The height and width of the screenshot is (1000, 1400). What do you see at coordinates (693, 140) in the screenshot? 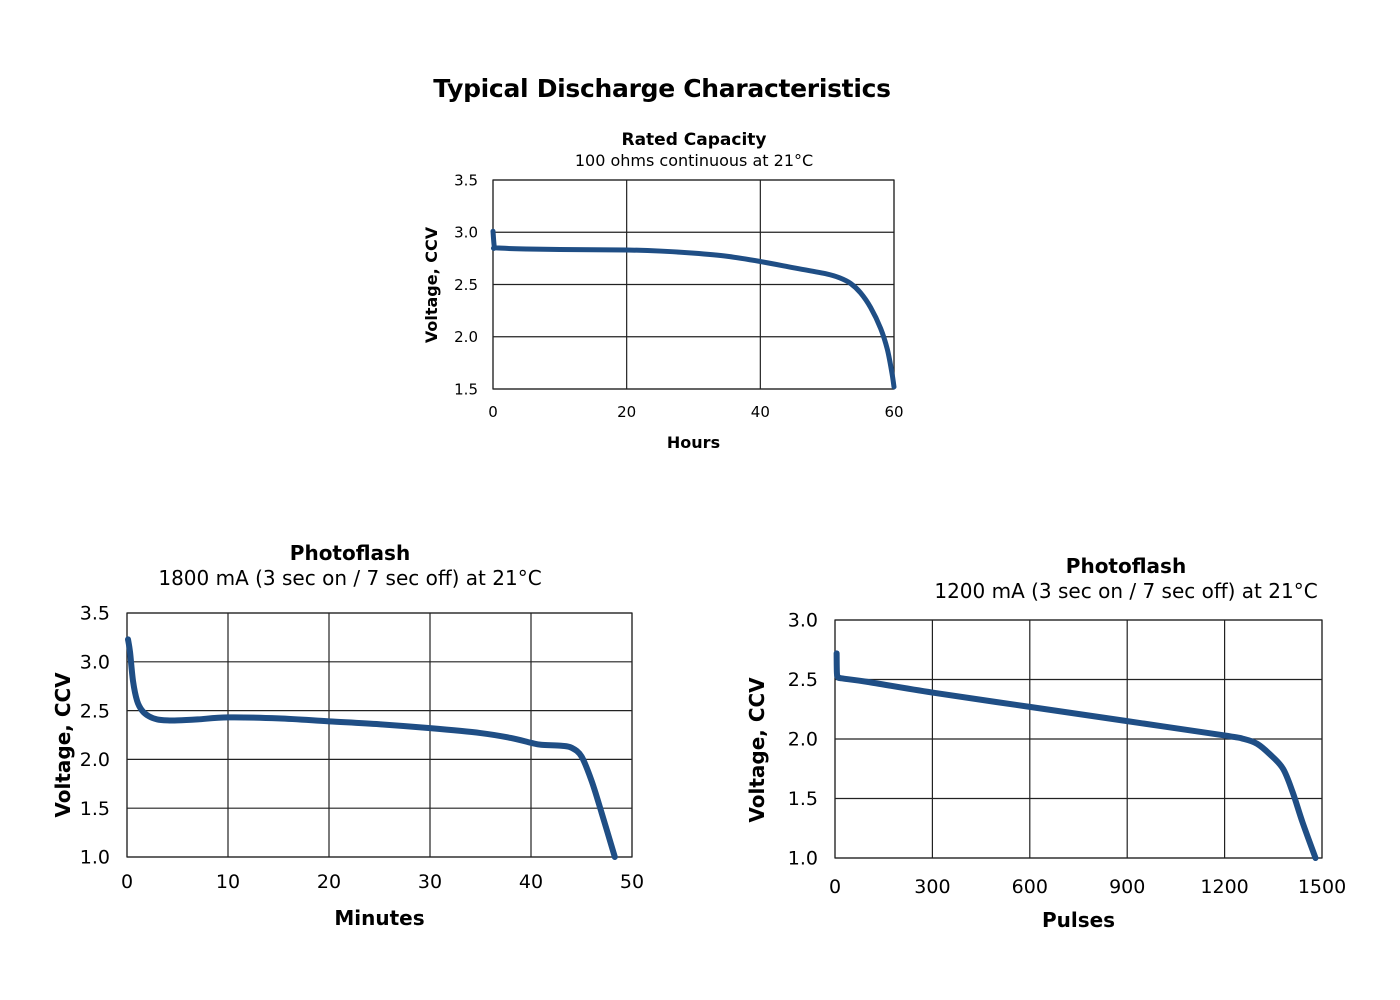
I see `chart-title: Rated Capacity` at bounding box center [693, 140].